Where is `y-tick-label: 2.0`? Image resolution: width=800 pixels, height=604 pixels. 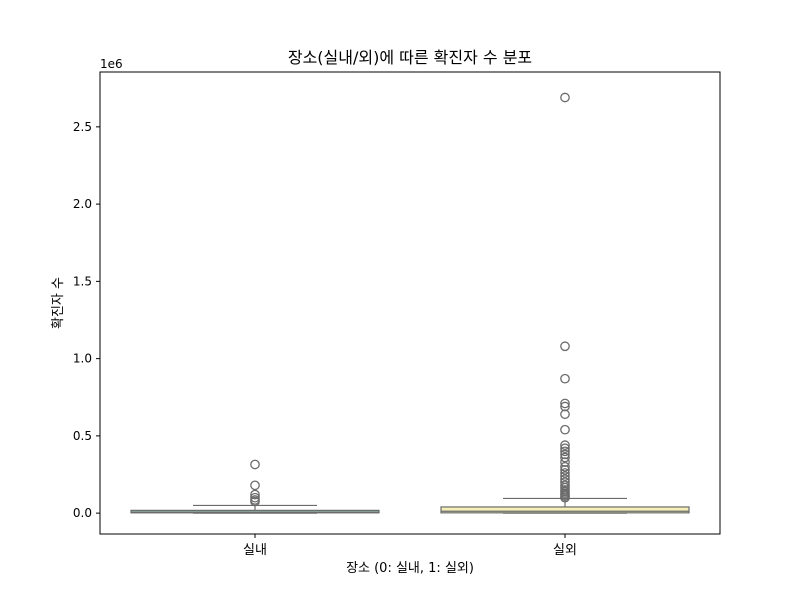 y-tick-label: 2.0 is located at coordinates (82, 204).